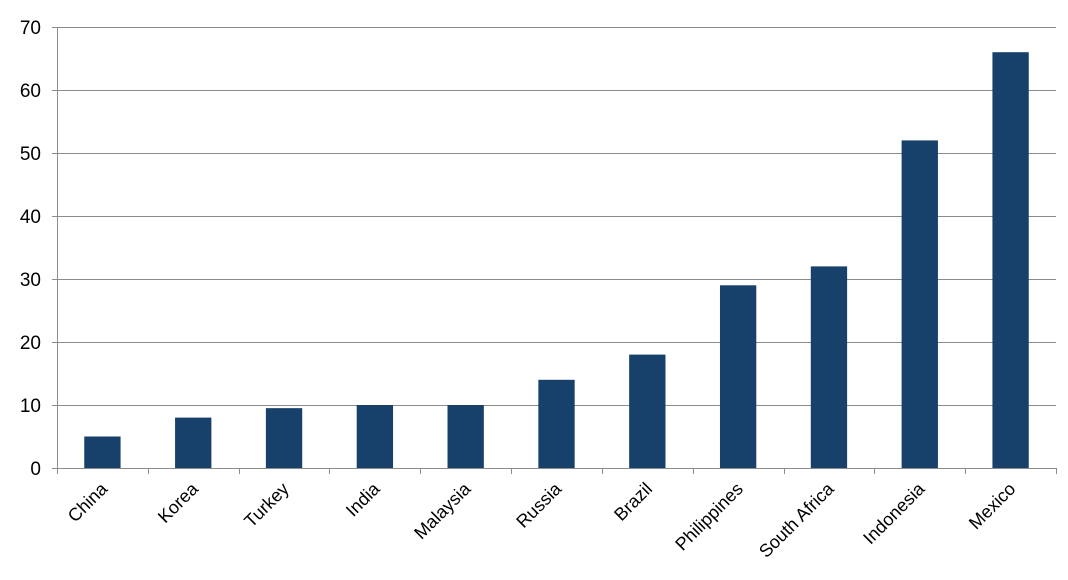 This screenshot has height=580, width=1068. Describe the element at coordinates (894, 513) in the screenshot. I see `x-tick-label: Indonesia` at that location.